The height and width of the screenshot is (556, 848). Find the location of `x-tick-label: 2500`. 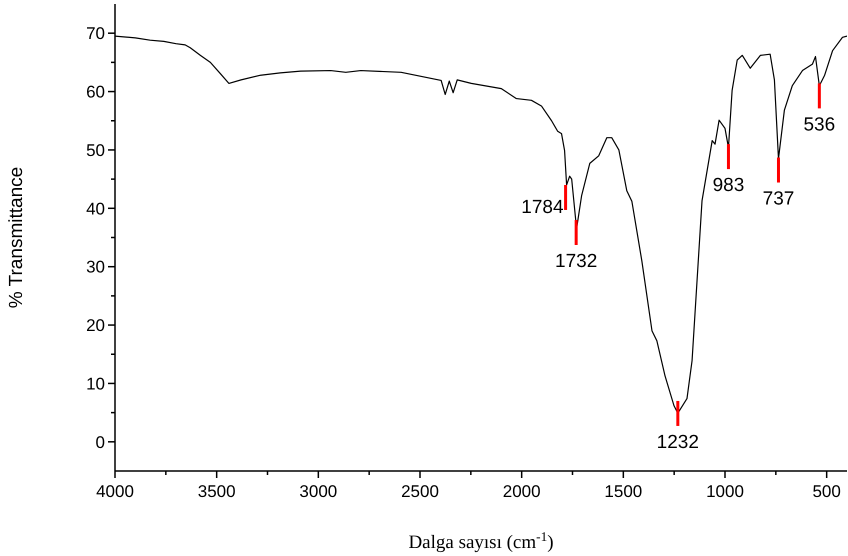

x-tick-label: 2500 is located at coordinates (420, 491).